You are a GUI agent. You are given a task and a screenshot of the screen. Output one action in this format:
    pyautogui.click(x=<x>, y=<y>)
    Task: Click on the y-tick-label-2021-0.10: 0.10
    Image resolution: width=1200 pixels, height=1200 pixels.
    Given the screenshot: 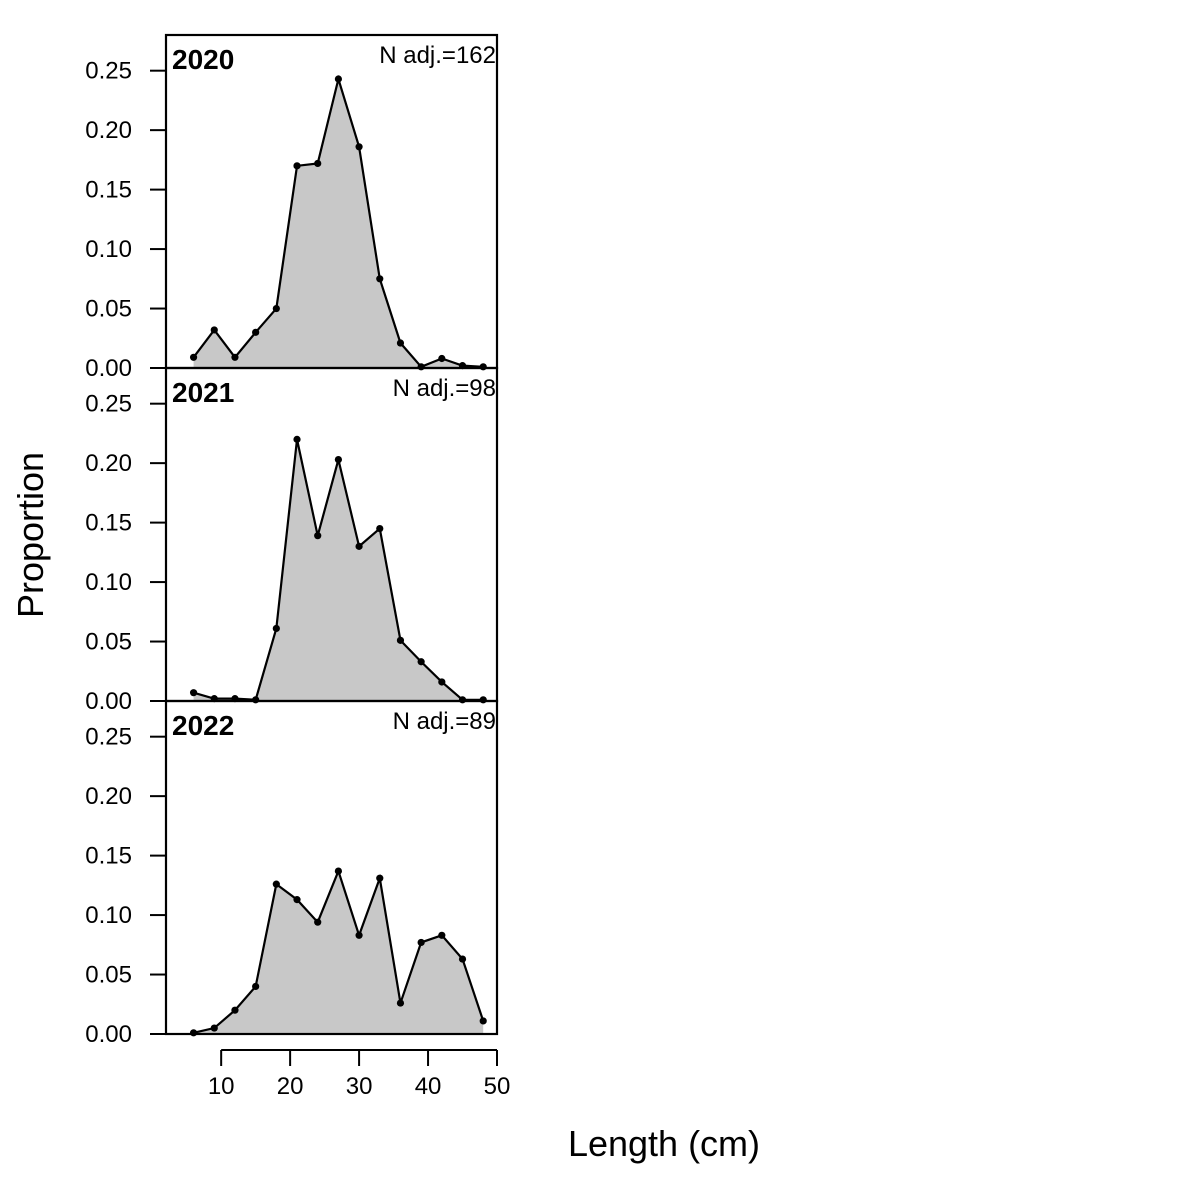 What is the action you would take?
    pyautogui.click(x=108, y=582)
    